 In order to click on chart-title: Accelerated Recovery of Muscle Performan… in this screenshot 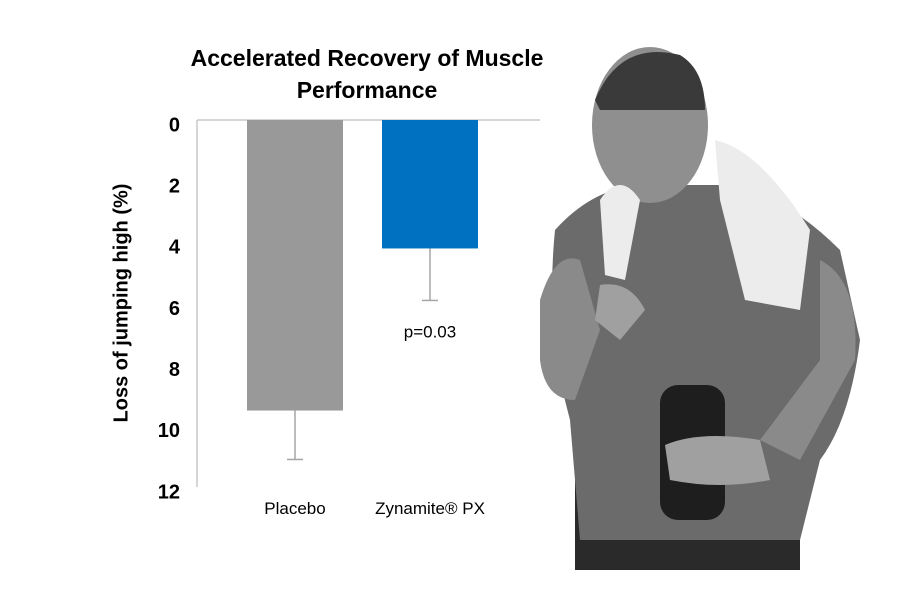, I will do `click(367, 74)`.